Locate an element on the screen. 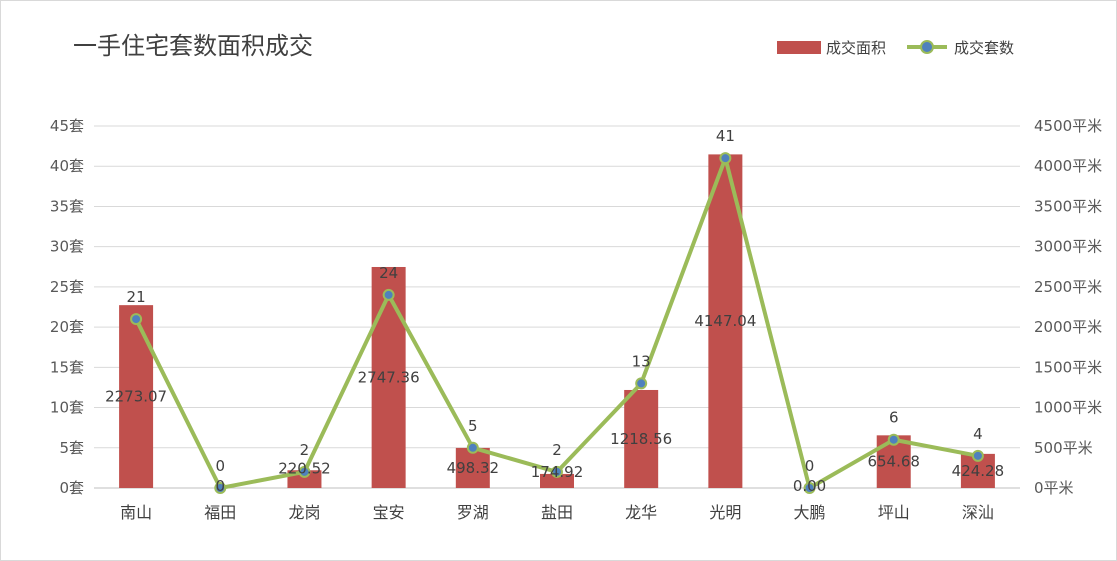 The image size is (1117, 561). chart-title: 一手住宅套数面积成交 is located at coordinates (193, 46).